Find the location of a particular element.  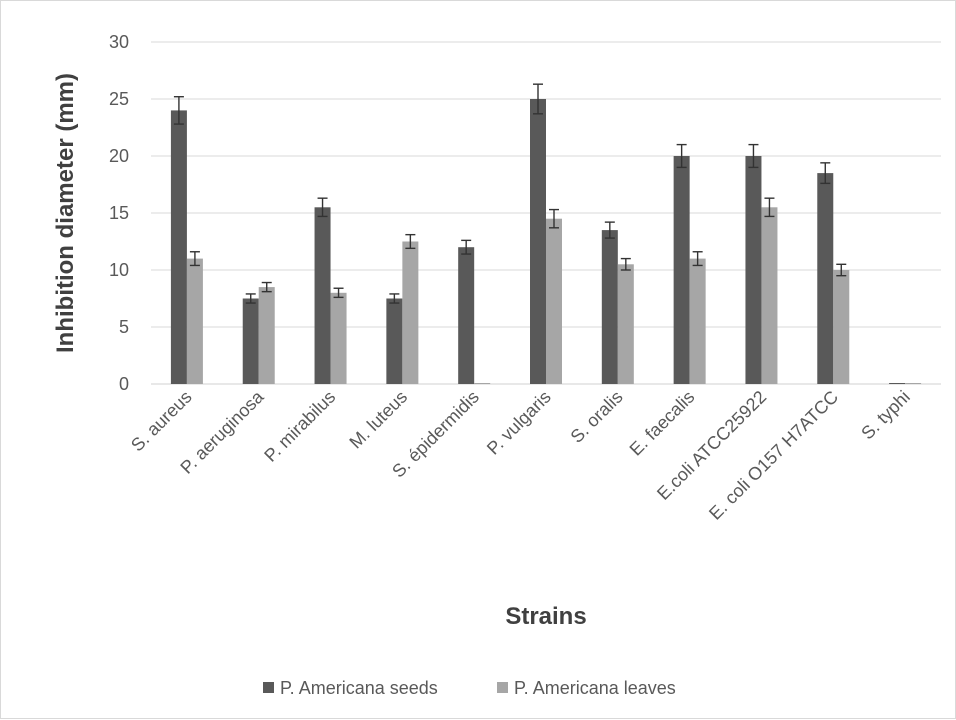

legend: P. Americana seeds P. Americana leaves is located at coordinates (469, 688).